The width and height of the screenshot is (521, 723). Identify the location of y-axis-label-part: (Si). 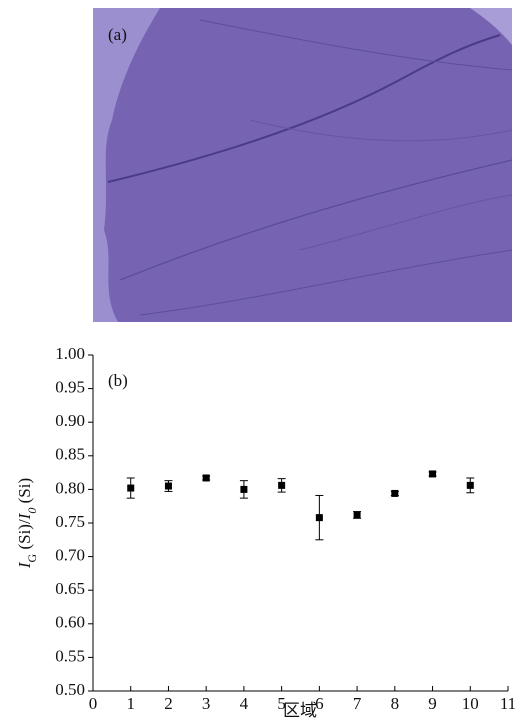
(24, 493).